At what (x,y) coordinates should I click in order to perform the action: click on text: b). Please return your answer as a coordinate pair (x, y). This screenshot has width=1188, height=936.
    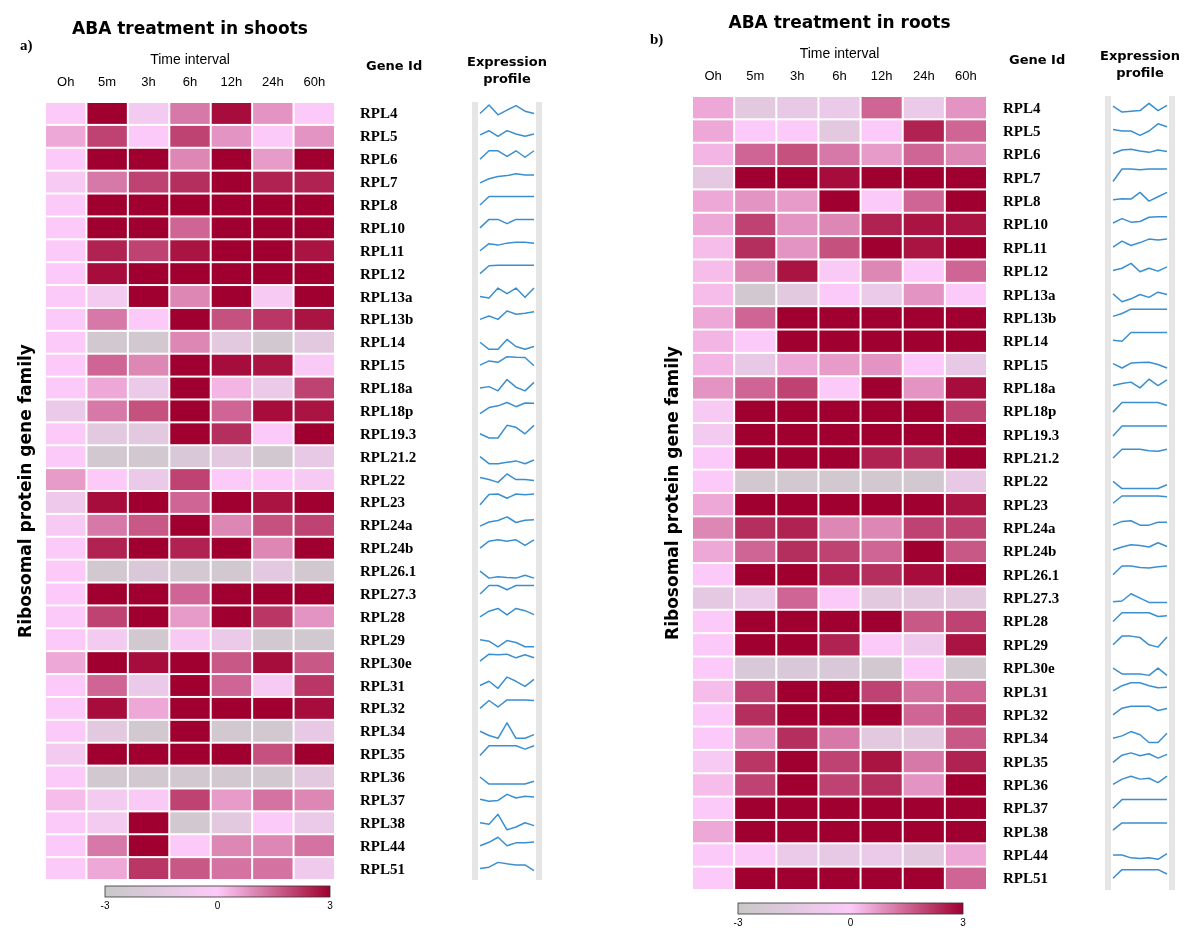
    Looking at the image, I should click on (657, 39).